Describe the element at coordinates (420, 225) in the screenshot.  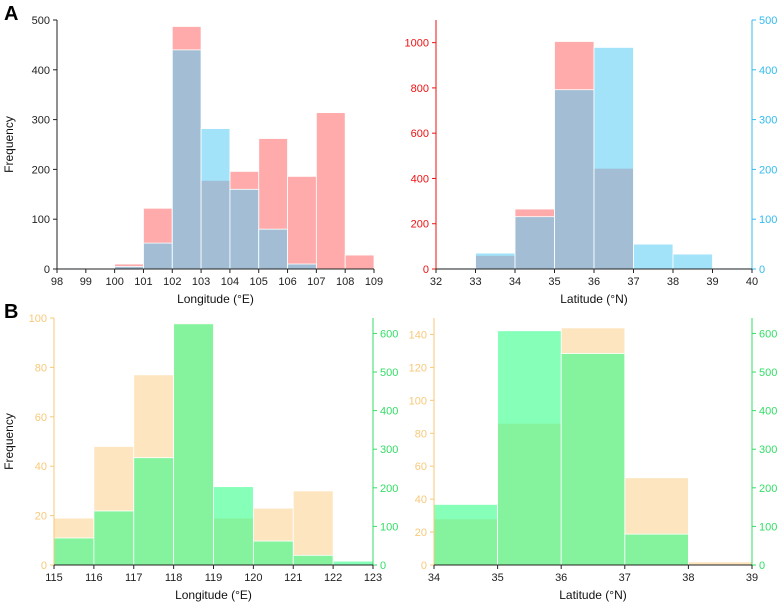
I see `y-tick-label-left-a-right: 200` at that location.